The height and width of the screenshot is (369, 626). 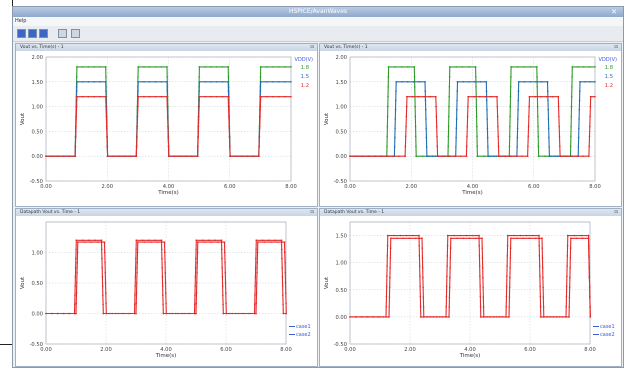 I want to click on play-icon, so click(x=21, y=33).